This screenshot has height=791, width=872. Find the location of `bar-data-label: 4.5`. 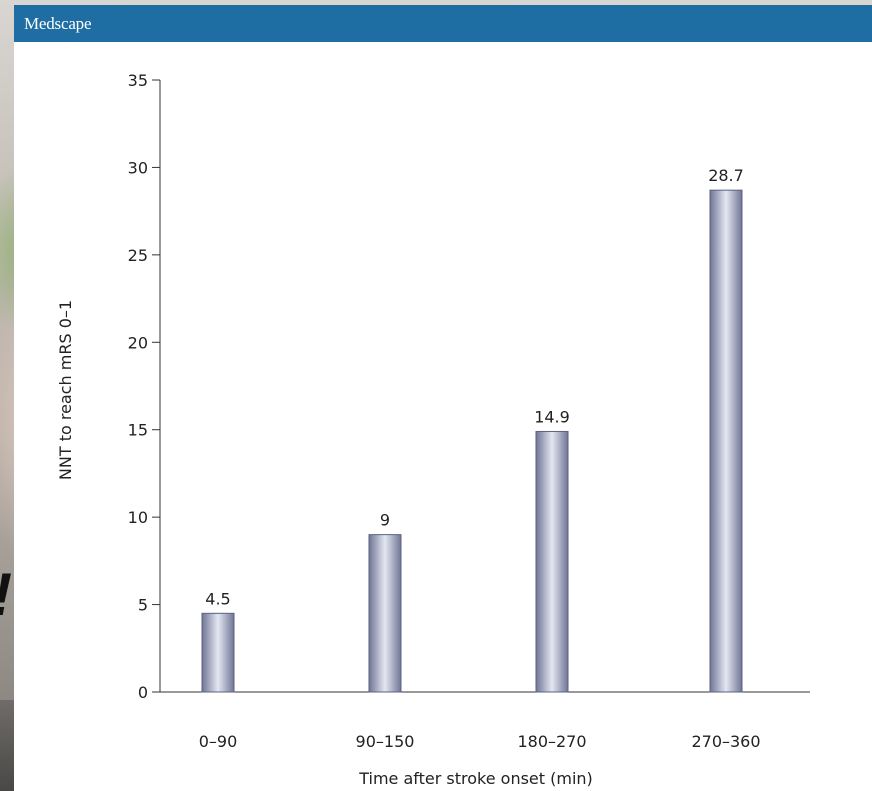

bar-data-label: 4.5 is located at coordinates (217, 598).